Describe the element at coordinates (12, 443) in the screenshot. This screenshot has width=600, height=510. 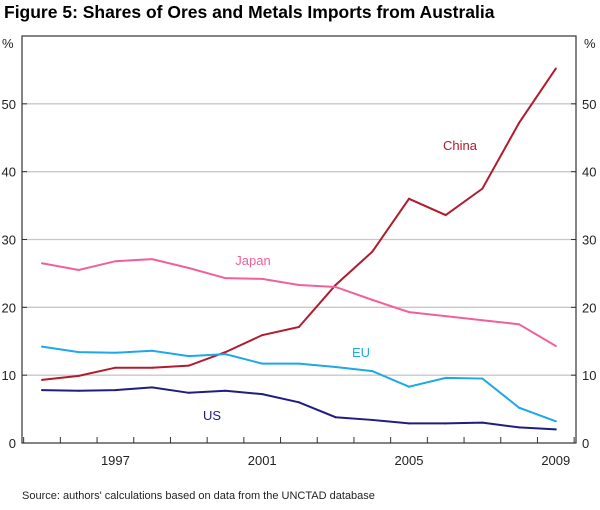
I see `y-tick-label-left: 0` at that location.